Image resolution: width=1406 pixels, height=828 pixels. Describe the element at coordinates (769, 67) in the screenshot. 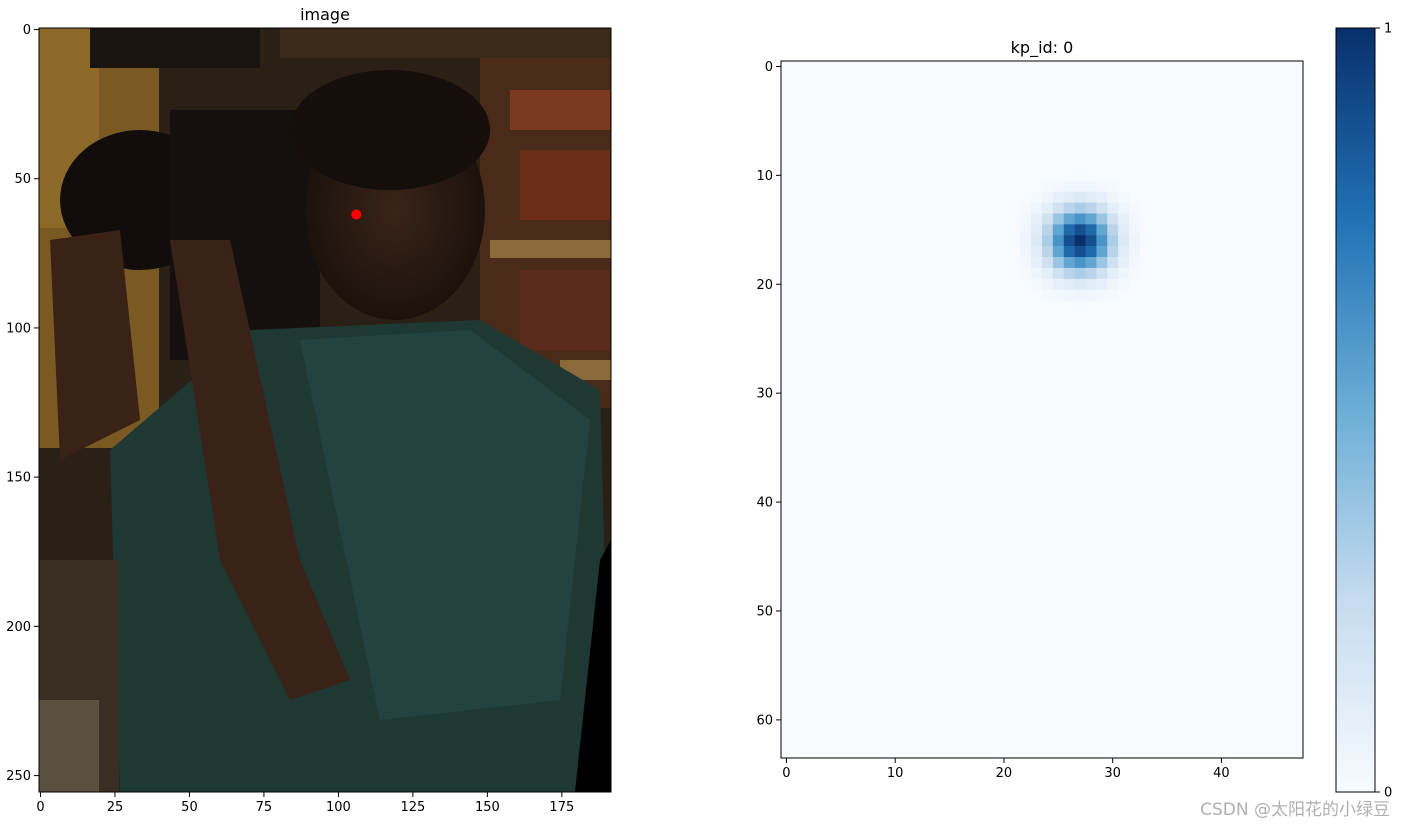

I see `y-tick-label: 0` at that location.